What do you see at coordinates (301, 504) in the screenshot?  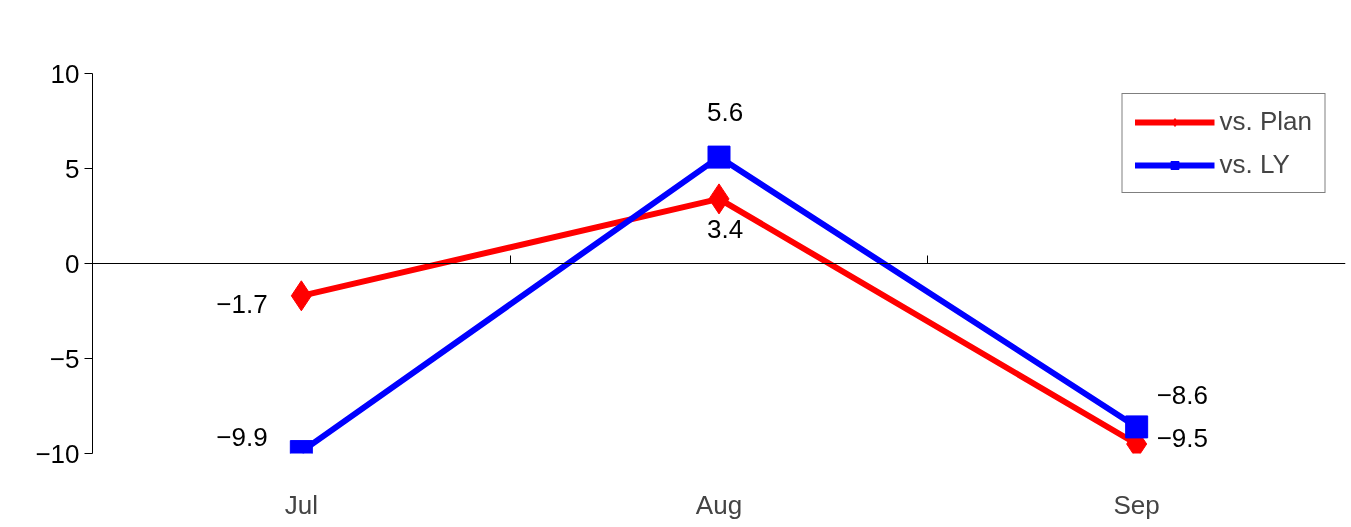 I see `x-tick-label: Jul` at bounding box center [301, 504].